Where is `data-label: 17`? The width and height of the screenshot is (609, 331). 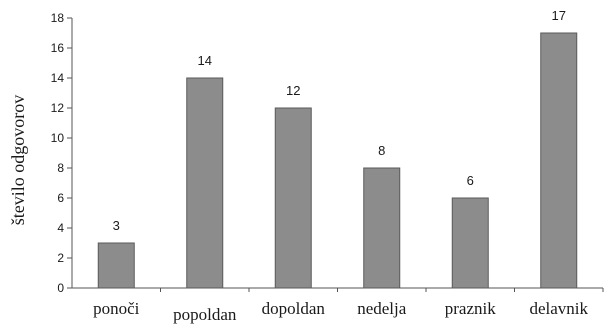
data-label: 17 is located at coordinates (559, 15).